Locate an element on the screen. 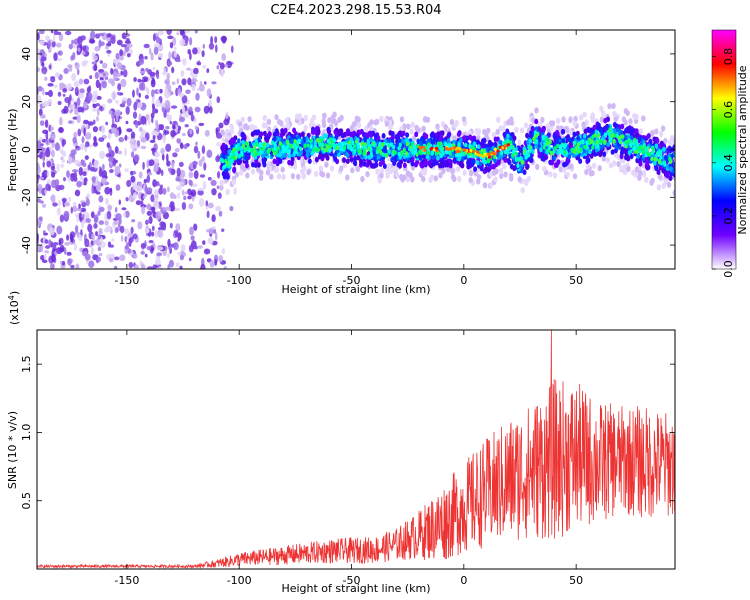 This screenshot has height=600, width=750. snr-x-tick-label: 50 is located at coordinates (576, 580).